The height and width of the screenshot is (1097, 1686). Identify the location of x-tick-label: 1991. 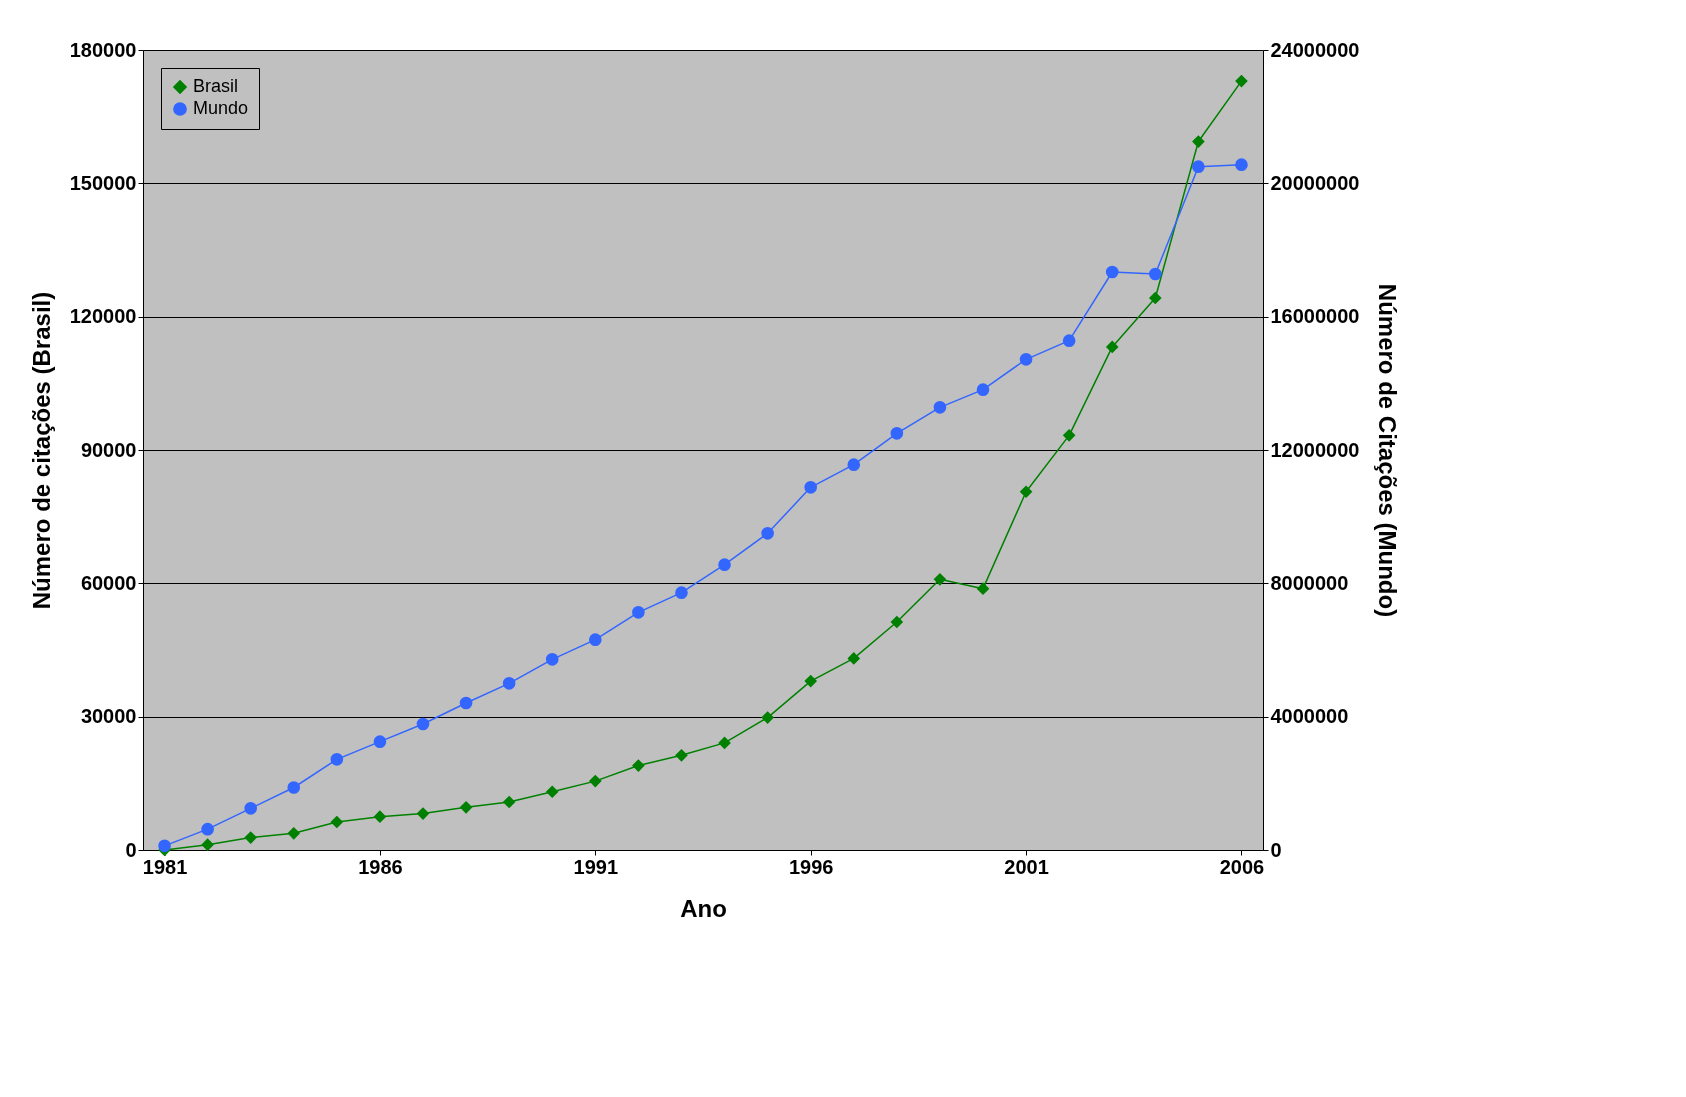
(596, 866).